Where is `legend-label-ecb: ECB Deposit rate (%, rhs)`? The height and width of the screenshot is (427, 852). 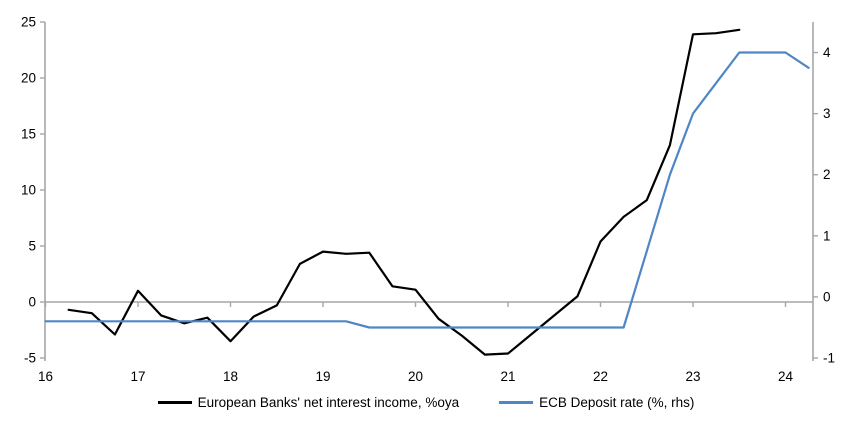 legend-label-ecb: ECB Deposit rate (%, rhs) is located at coordinates (617, 402).